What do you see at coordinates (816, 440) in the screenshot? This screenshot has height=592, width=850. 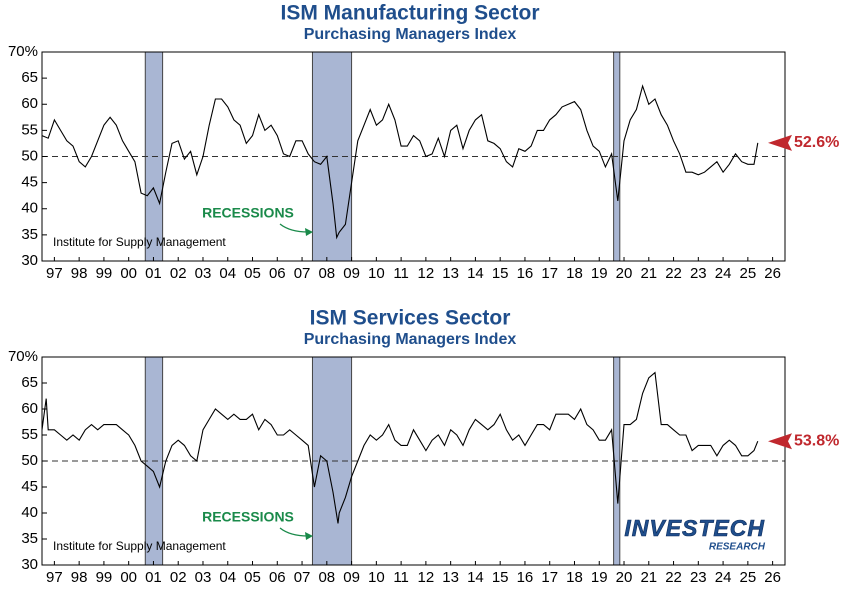 I see `callout-label: 53.8%` at bounding box center [816, 440].